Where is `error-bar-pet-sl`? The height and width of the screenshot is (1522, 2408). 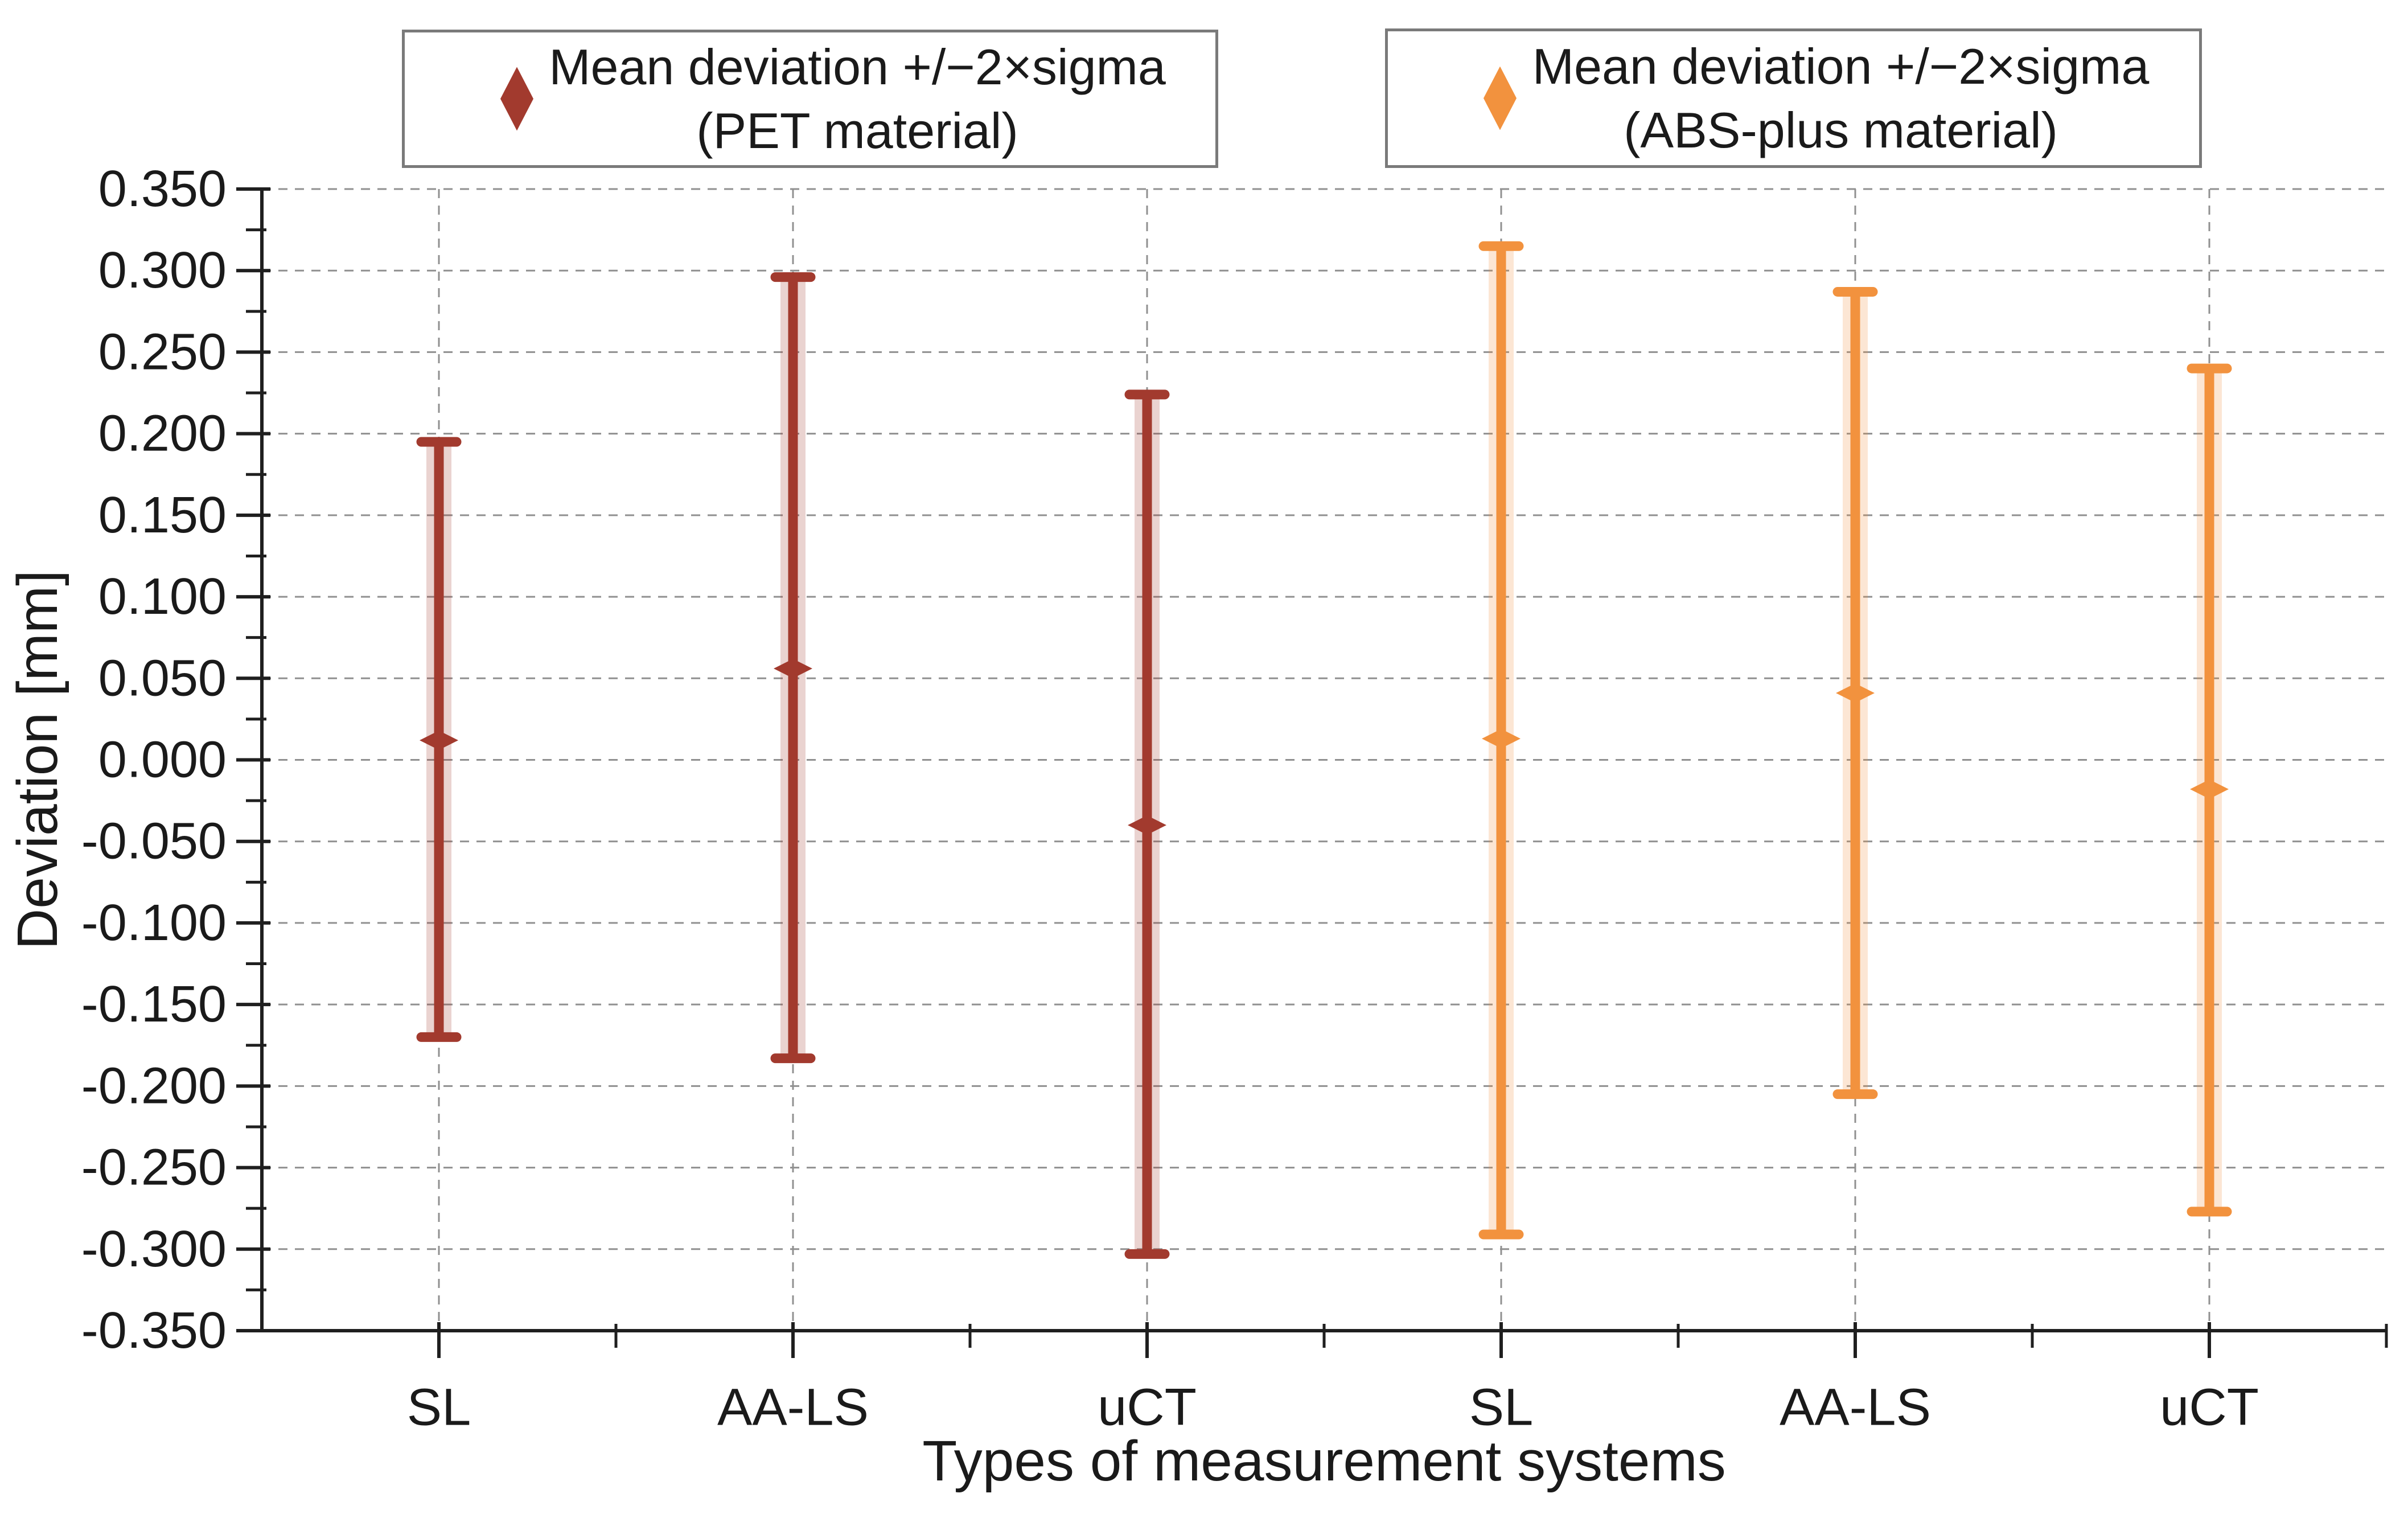 error-bar-pet-sl is located at coordinates (439, 739).